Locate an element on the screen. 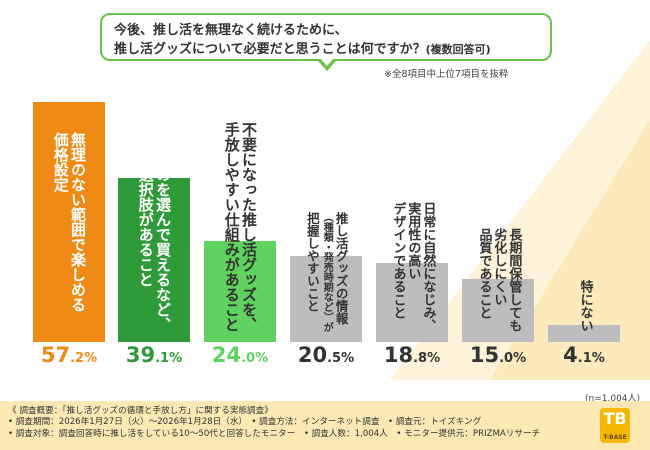 The height and width of the screenshot is (450, 650). bar-label-line: 推し活グッズの情報 is located at coordinates (341, 268).